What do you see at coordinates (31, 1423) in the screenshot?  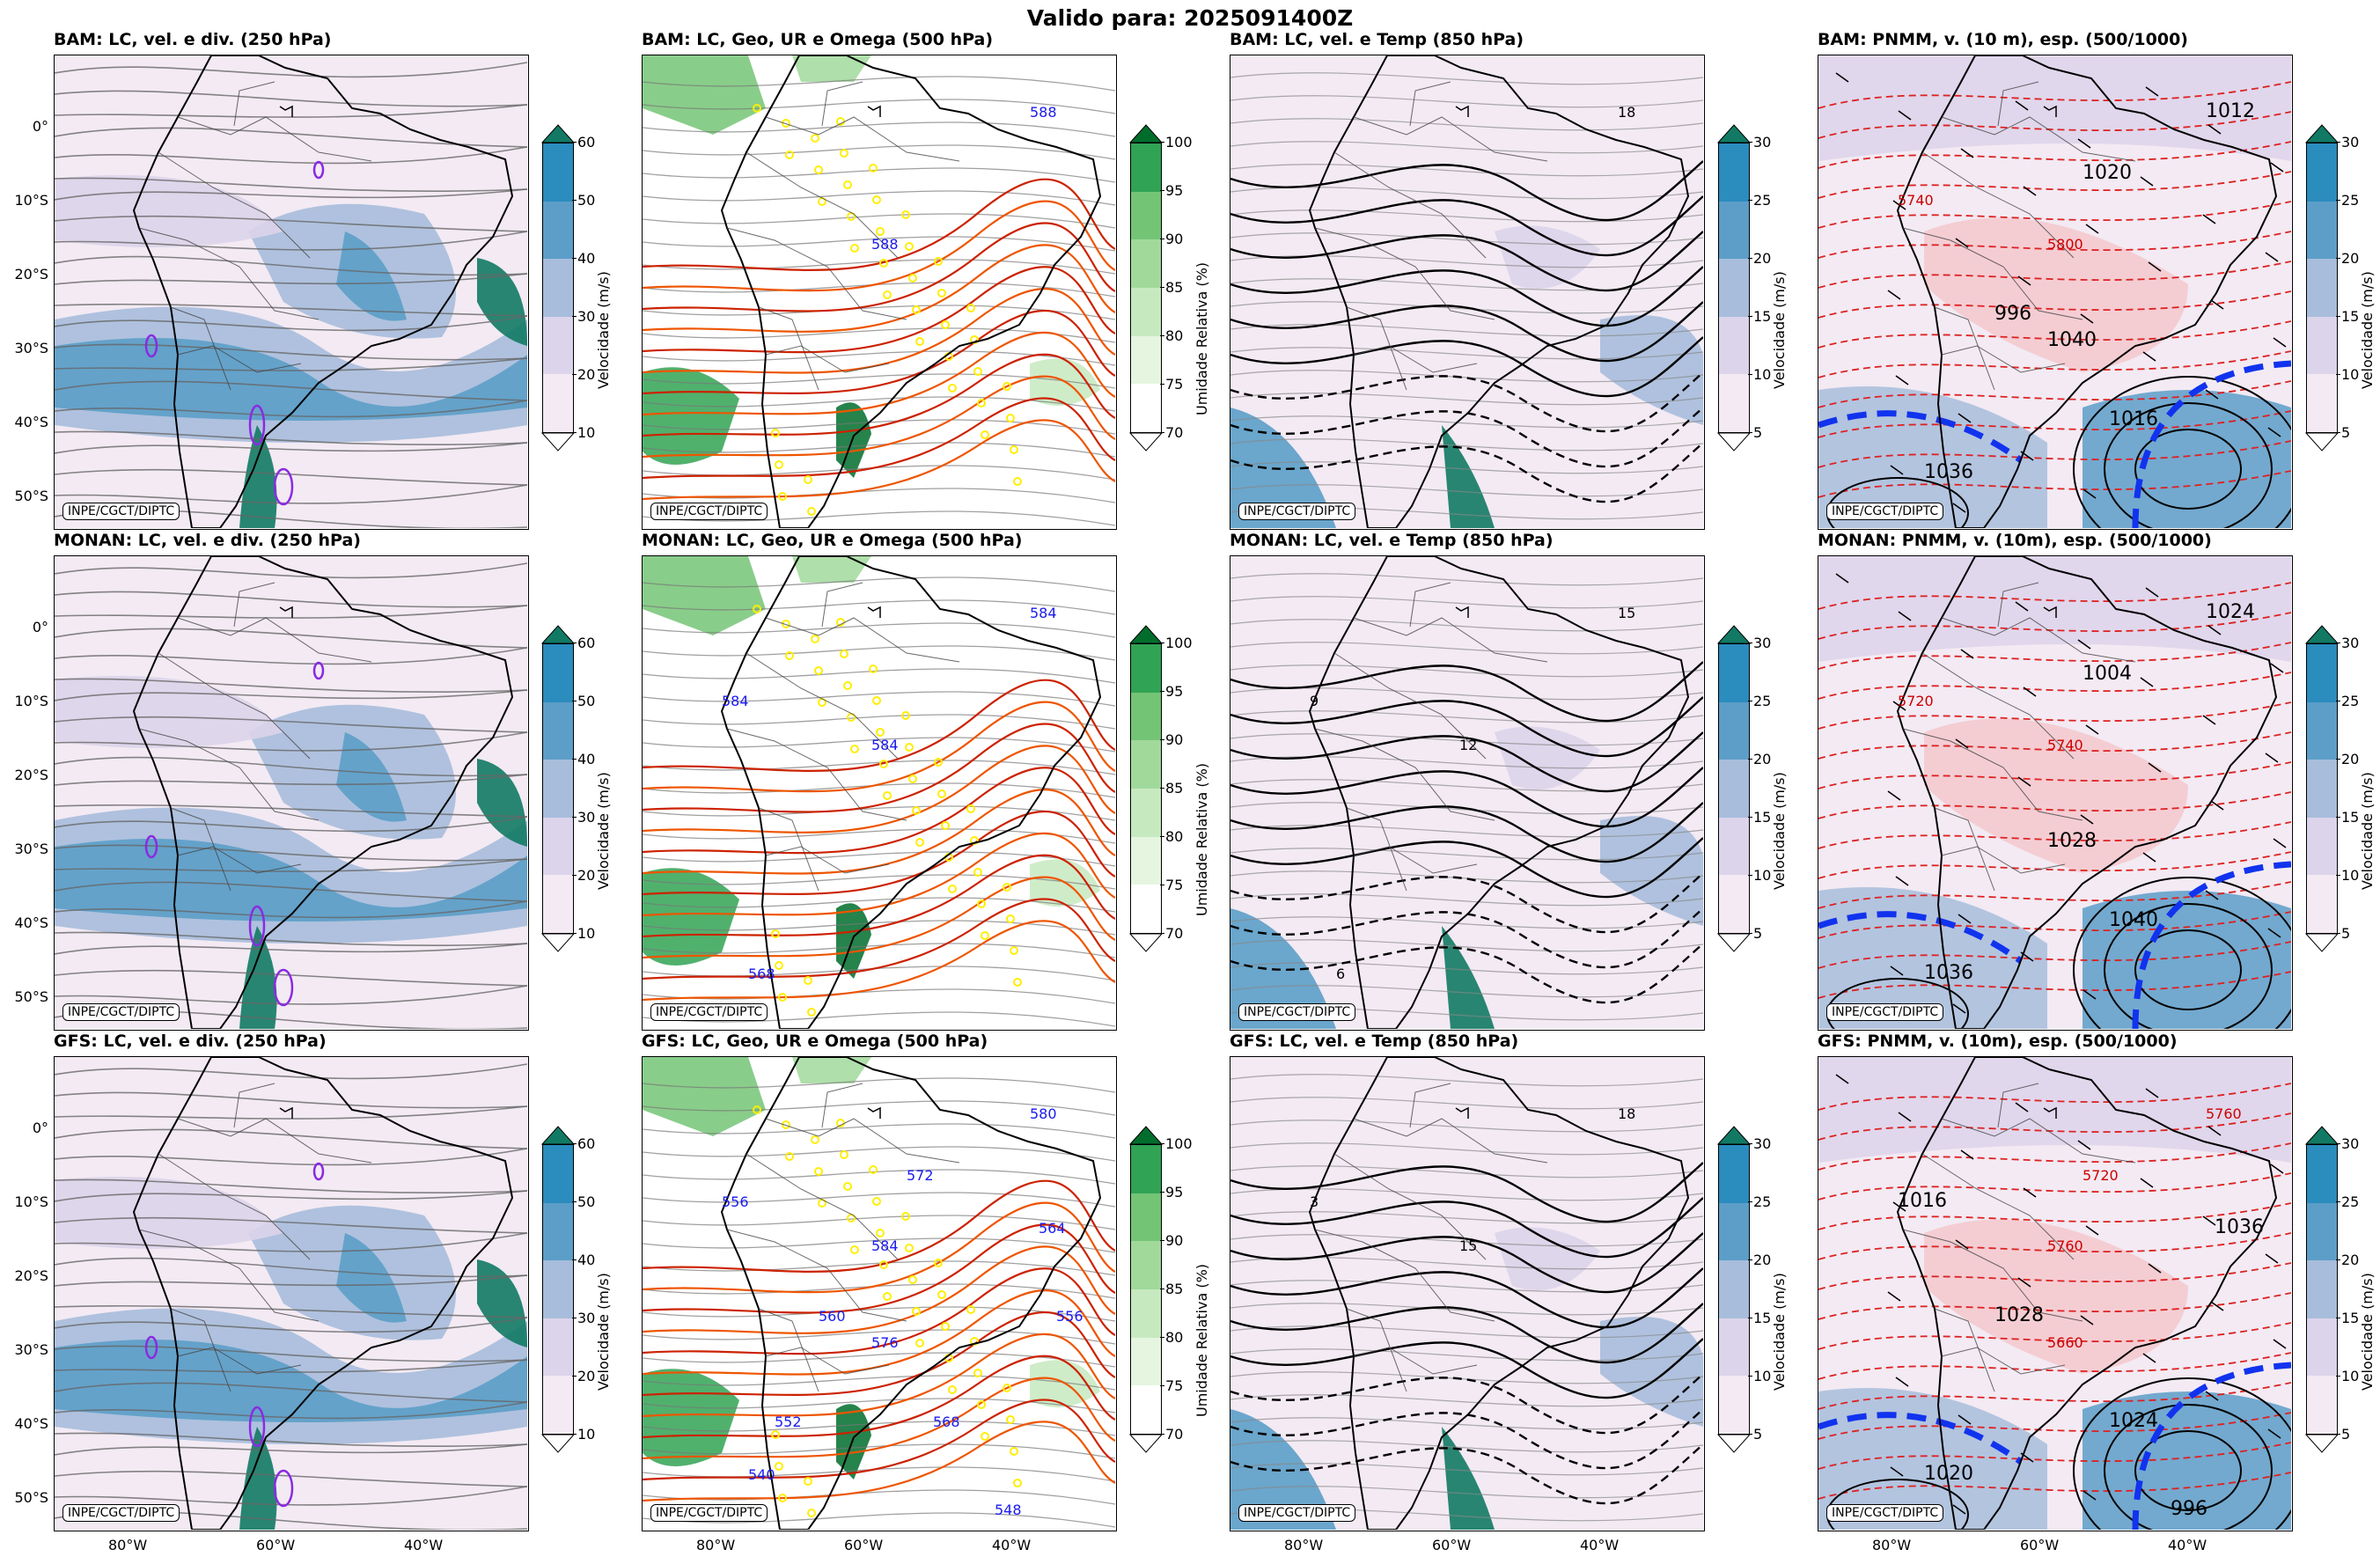 I see `y-tick-label: 40°S` at bounding box center [31, 1423].